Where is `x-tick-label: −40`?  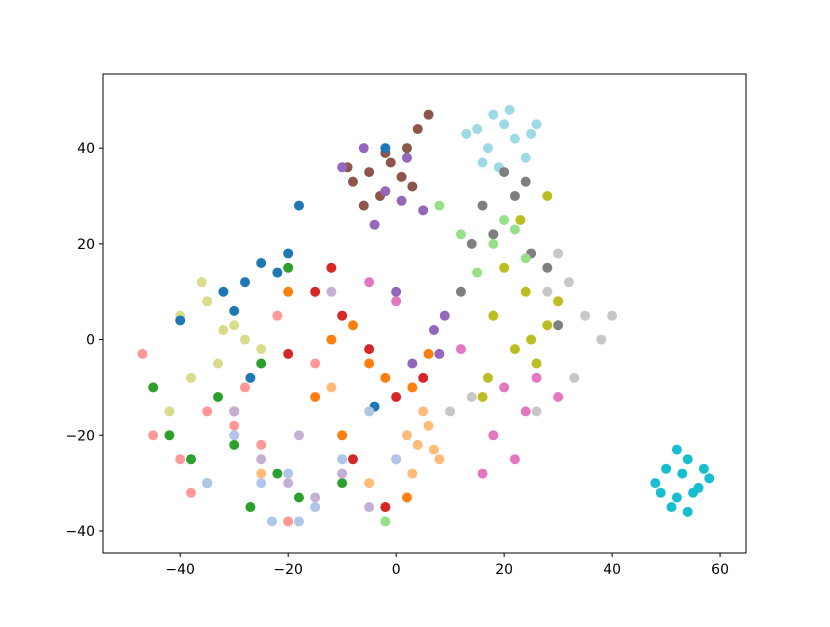 x-tick-label: −40 is located at coordinates (180, 570).